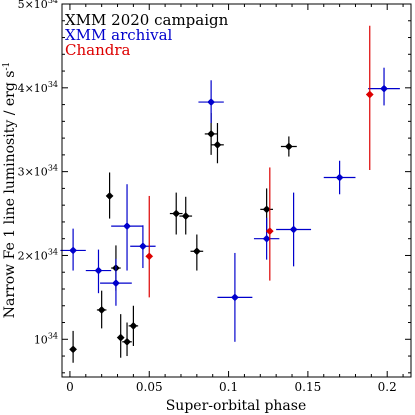  What do you see at coordinates (119, 35) in the screenshot?
I see `legend-entry-xmm-archival: XMM archival` at bounding box center [119, 35].